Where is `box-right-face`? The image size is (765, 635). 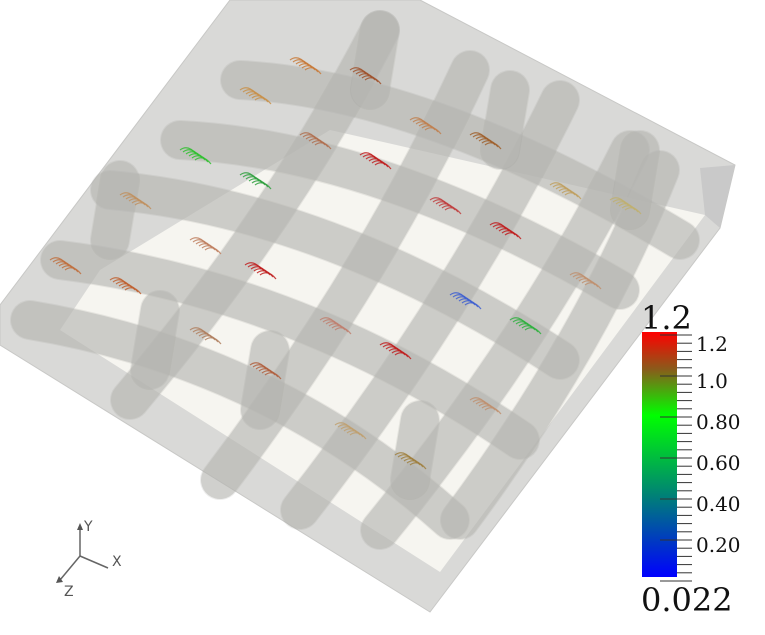
box-right-face is located at coordinates (717, 196).